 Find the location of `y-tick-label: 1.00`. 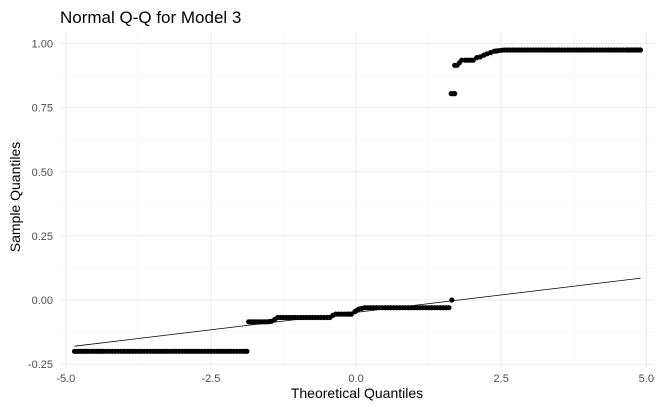

y-tick-label: 1.00 is located at coordinates (42, 45).